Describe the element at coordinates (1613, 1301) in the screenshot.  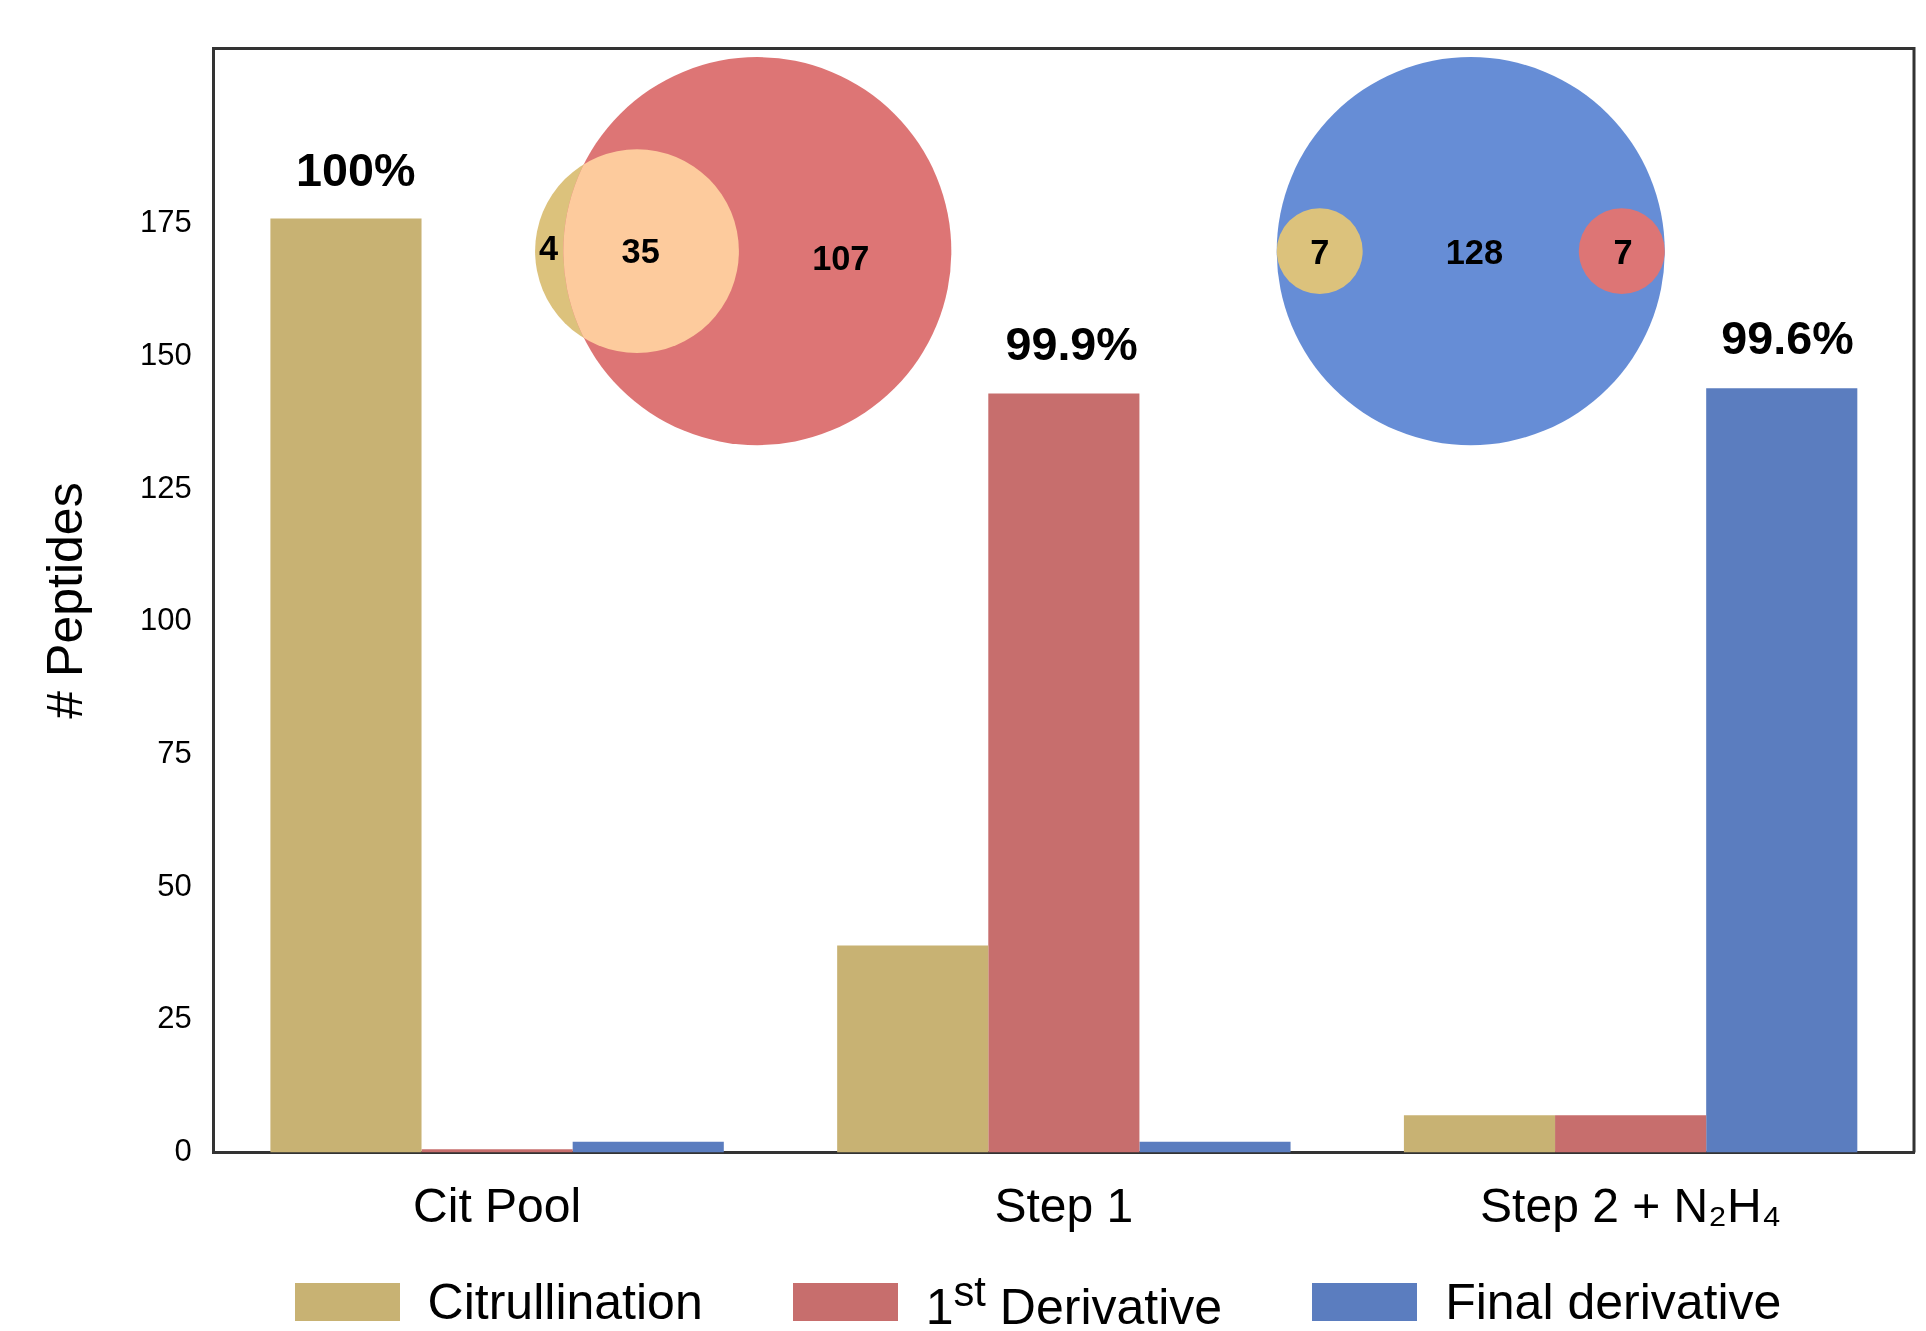
I see `legend-label: Final derivative` at that location.